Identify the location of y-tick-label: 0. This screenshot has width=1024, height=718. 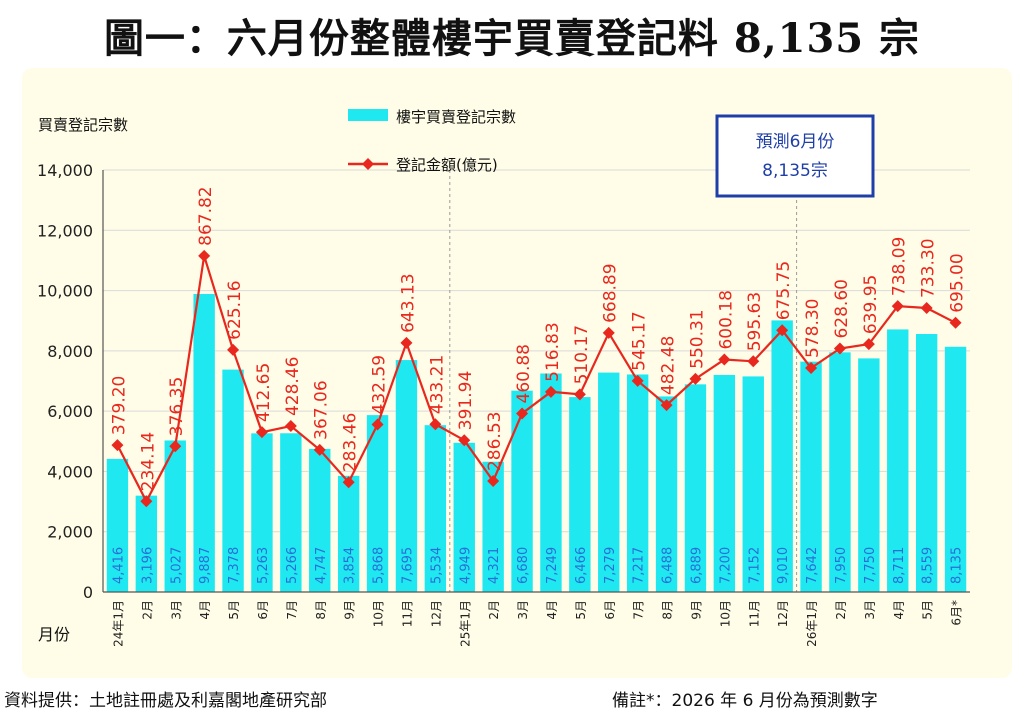
(88, 592).